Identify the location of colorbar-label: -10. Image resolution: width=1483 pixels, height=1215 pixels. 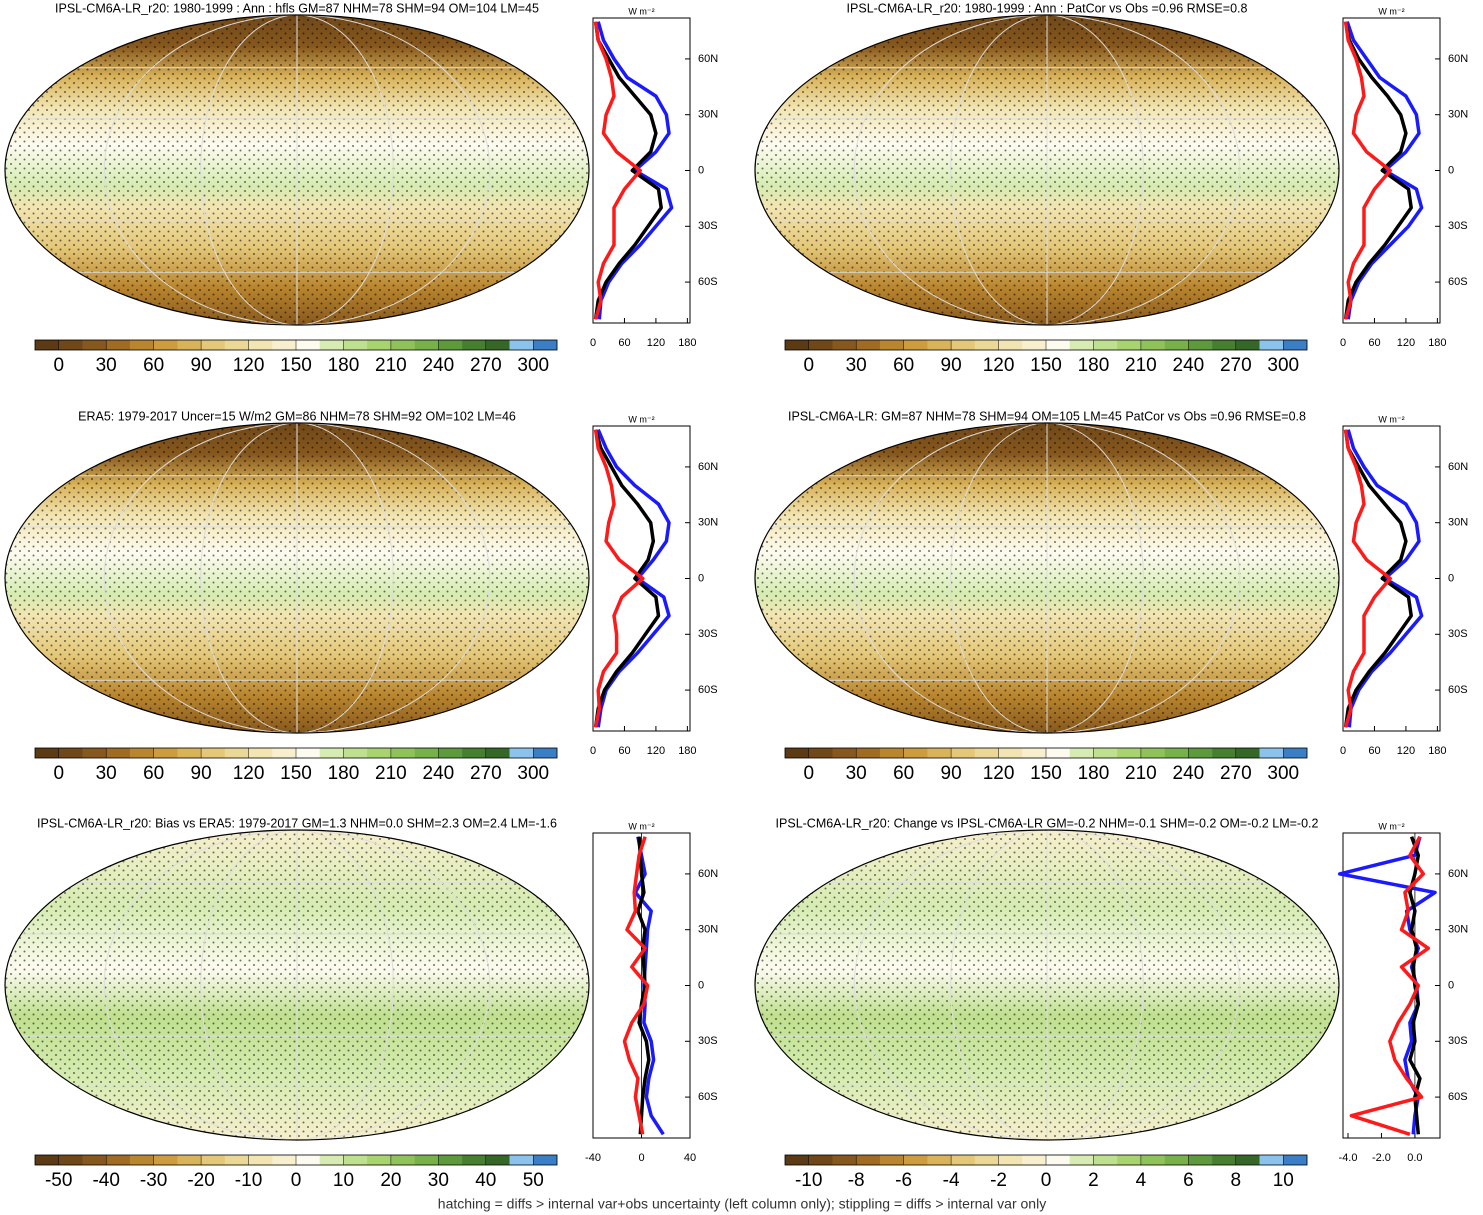
(248, 1180).